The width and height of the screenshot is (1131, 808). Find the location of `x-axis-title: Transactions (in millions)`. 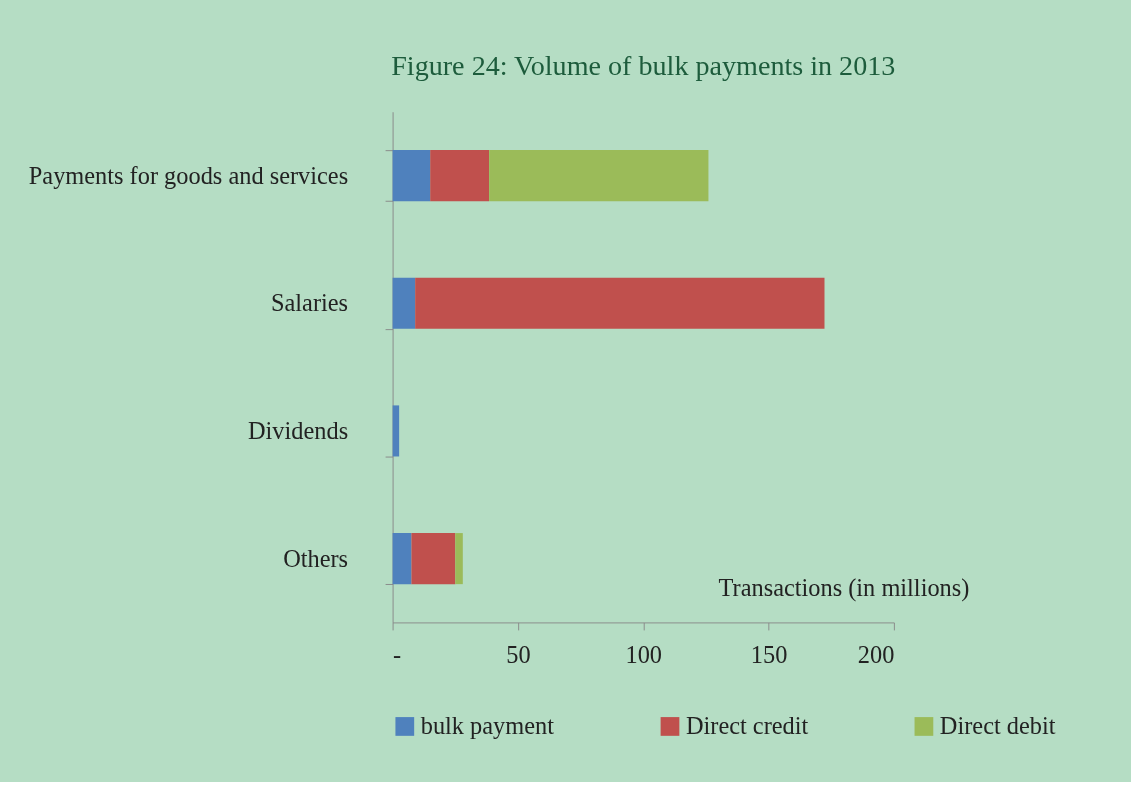

x-axis-title: Transactions (in millions) is located at coordinates (844, 587).